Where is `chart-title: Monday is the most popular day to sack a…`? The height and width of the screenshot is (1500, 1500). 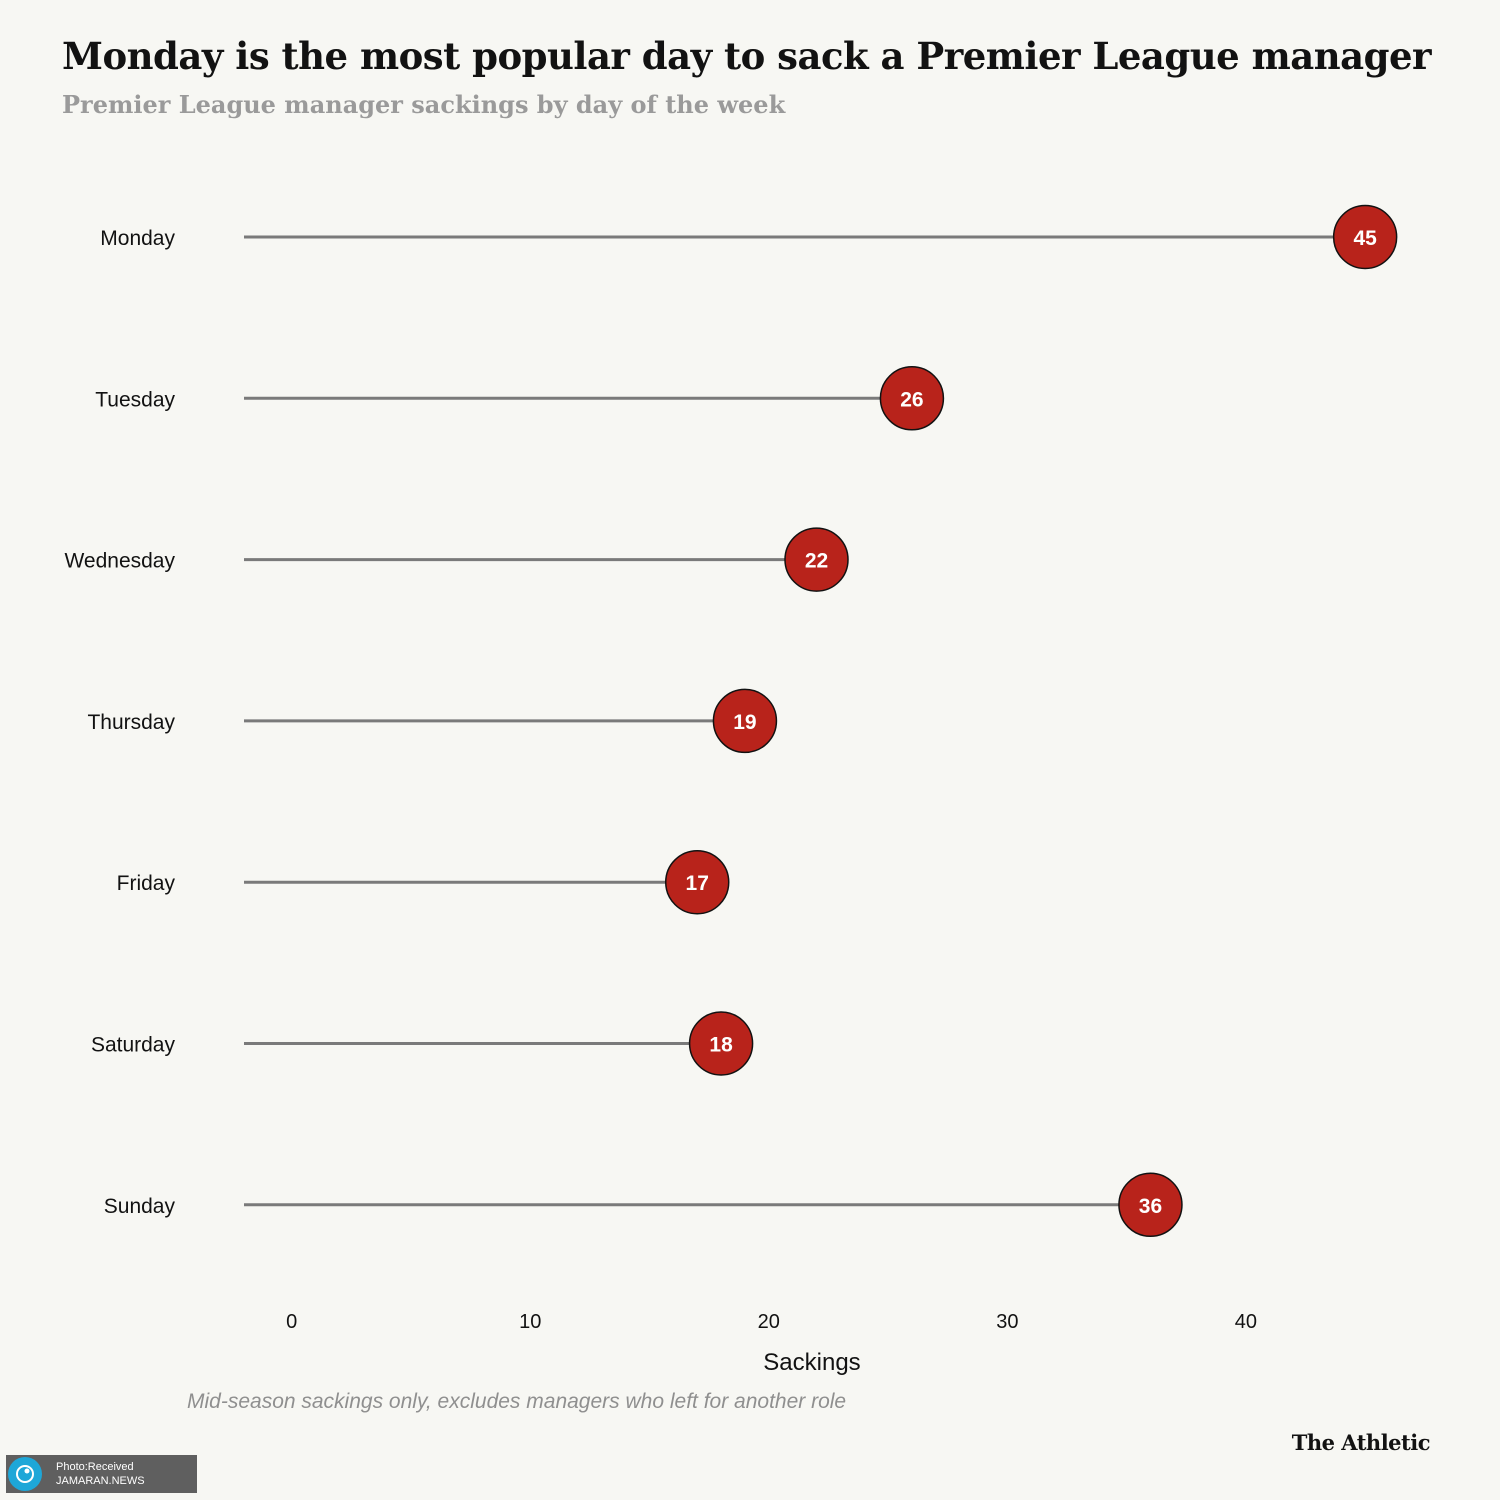
chart-title: Monday is the most popular day to sack a… is located at coordinates (747, 56).